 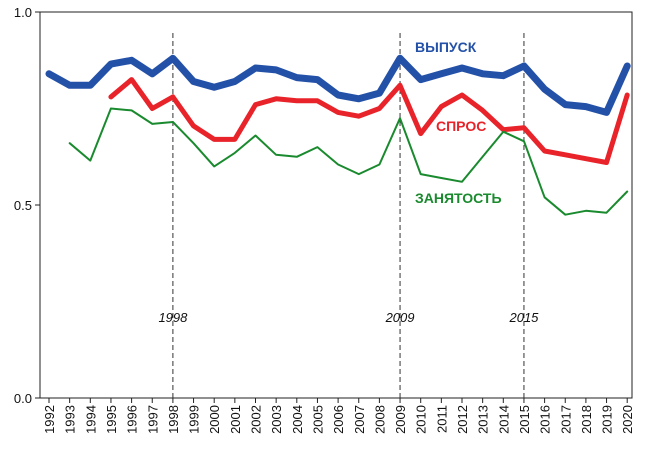 What do you see at coordinates (235, 419) in the screenshot?
I see `x-tick-label: 2001` at bounding box center [235, 419].